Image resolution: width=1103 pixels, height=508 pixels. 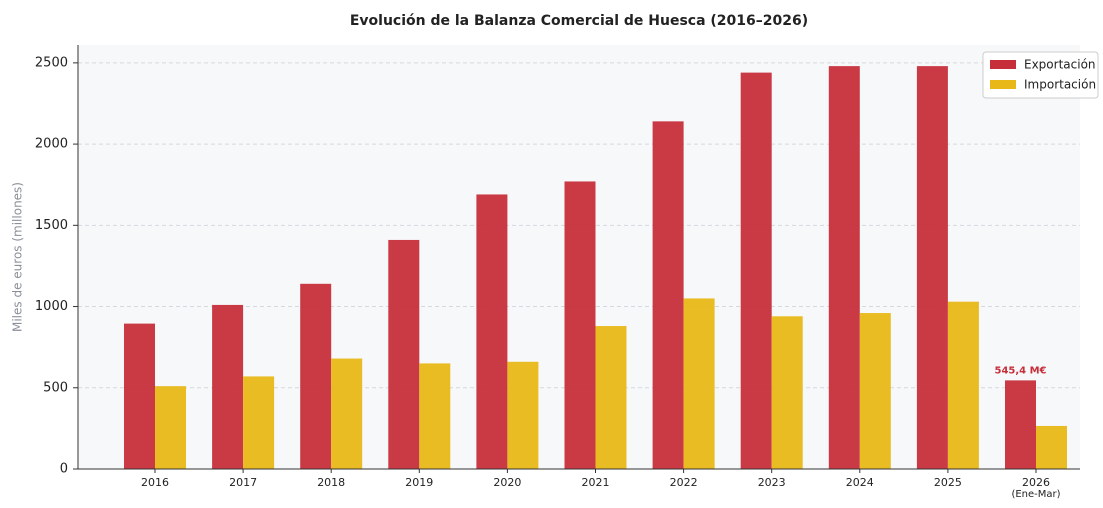 What do you see at coordinates (55, 387) in the screenshot?
I see `y-tick-label: 500` at bounding box center [55, 387].